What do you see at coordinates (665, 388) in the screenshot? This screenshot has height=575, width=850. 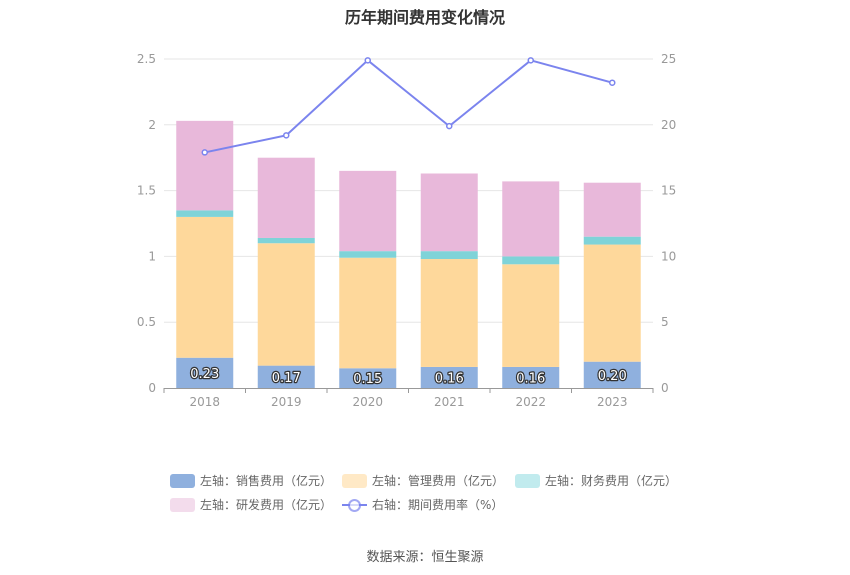 I see `right-axis-tick-label: 0` at bounding box center [665, 388].